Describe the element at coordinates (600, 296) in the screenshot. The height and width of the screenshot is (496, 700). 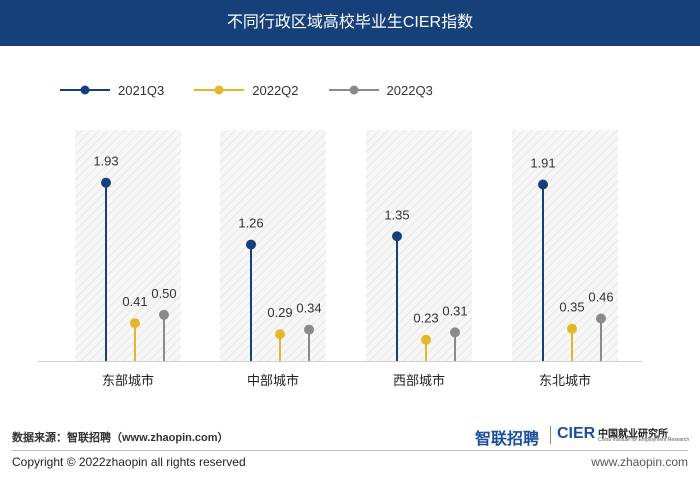
I see `data-label: 0.46` at that location.